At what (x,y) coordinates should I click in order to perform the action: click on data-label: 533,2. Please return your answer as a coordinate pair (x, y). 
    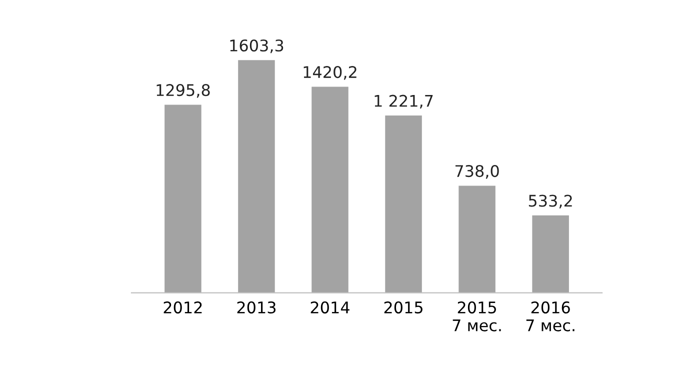
    Looking at the image, I should click on (550, 201).